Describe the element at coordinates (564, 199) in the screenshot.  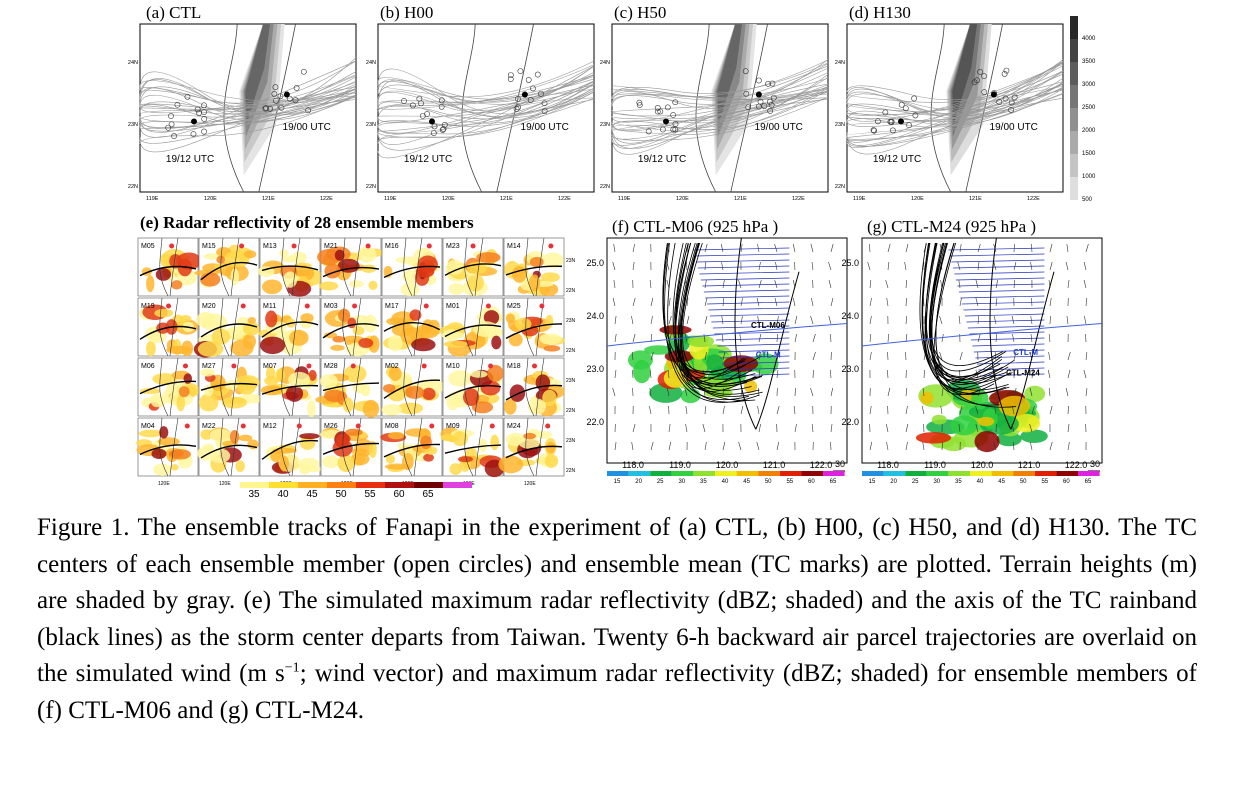
I see `x-tick-label: 122E` at that location.